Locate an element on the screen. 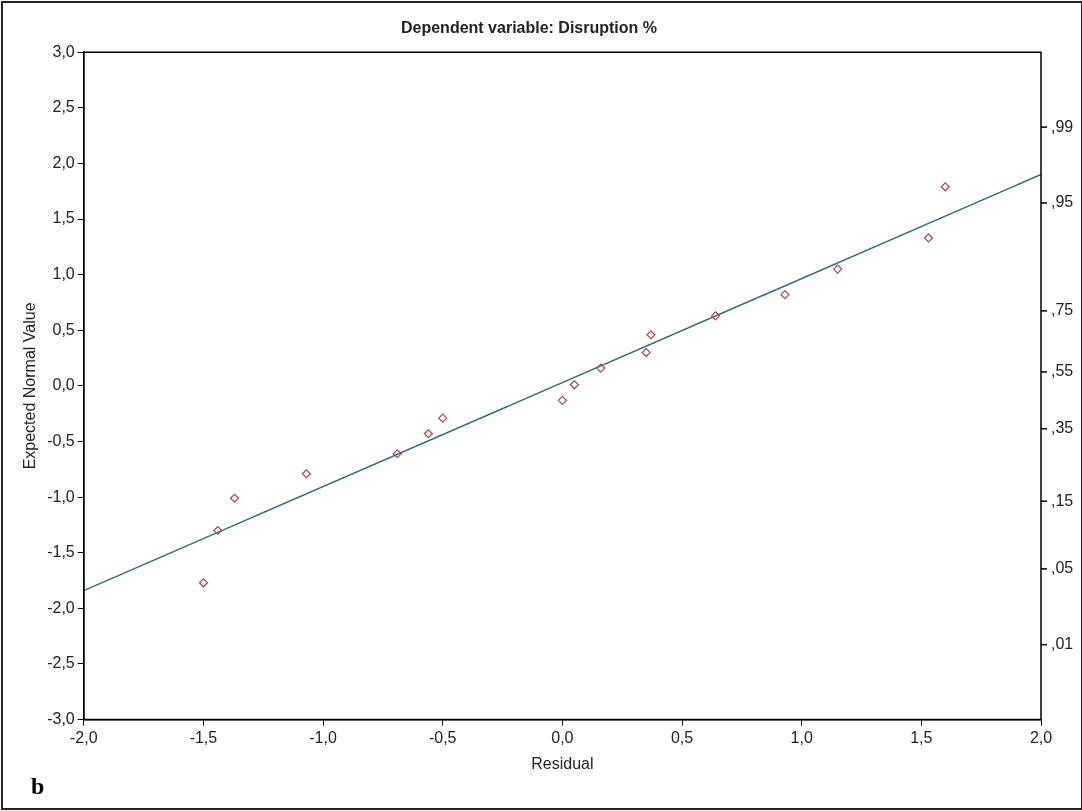 The height and width of the screenshot is (811, 1082). text: ,35 is located at coordinates (1062, 428).